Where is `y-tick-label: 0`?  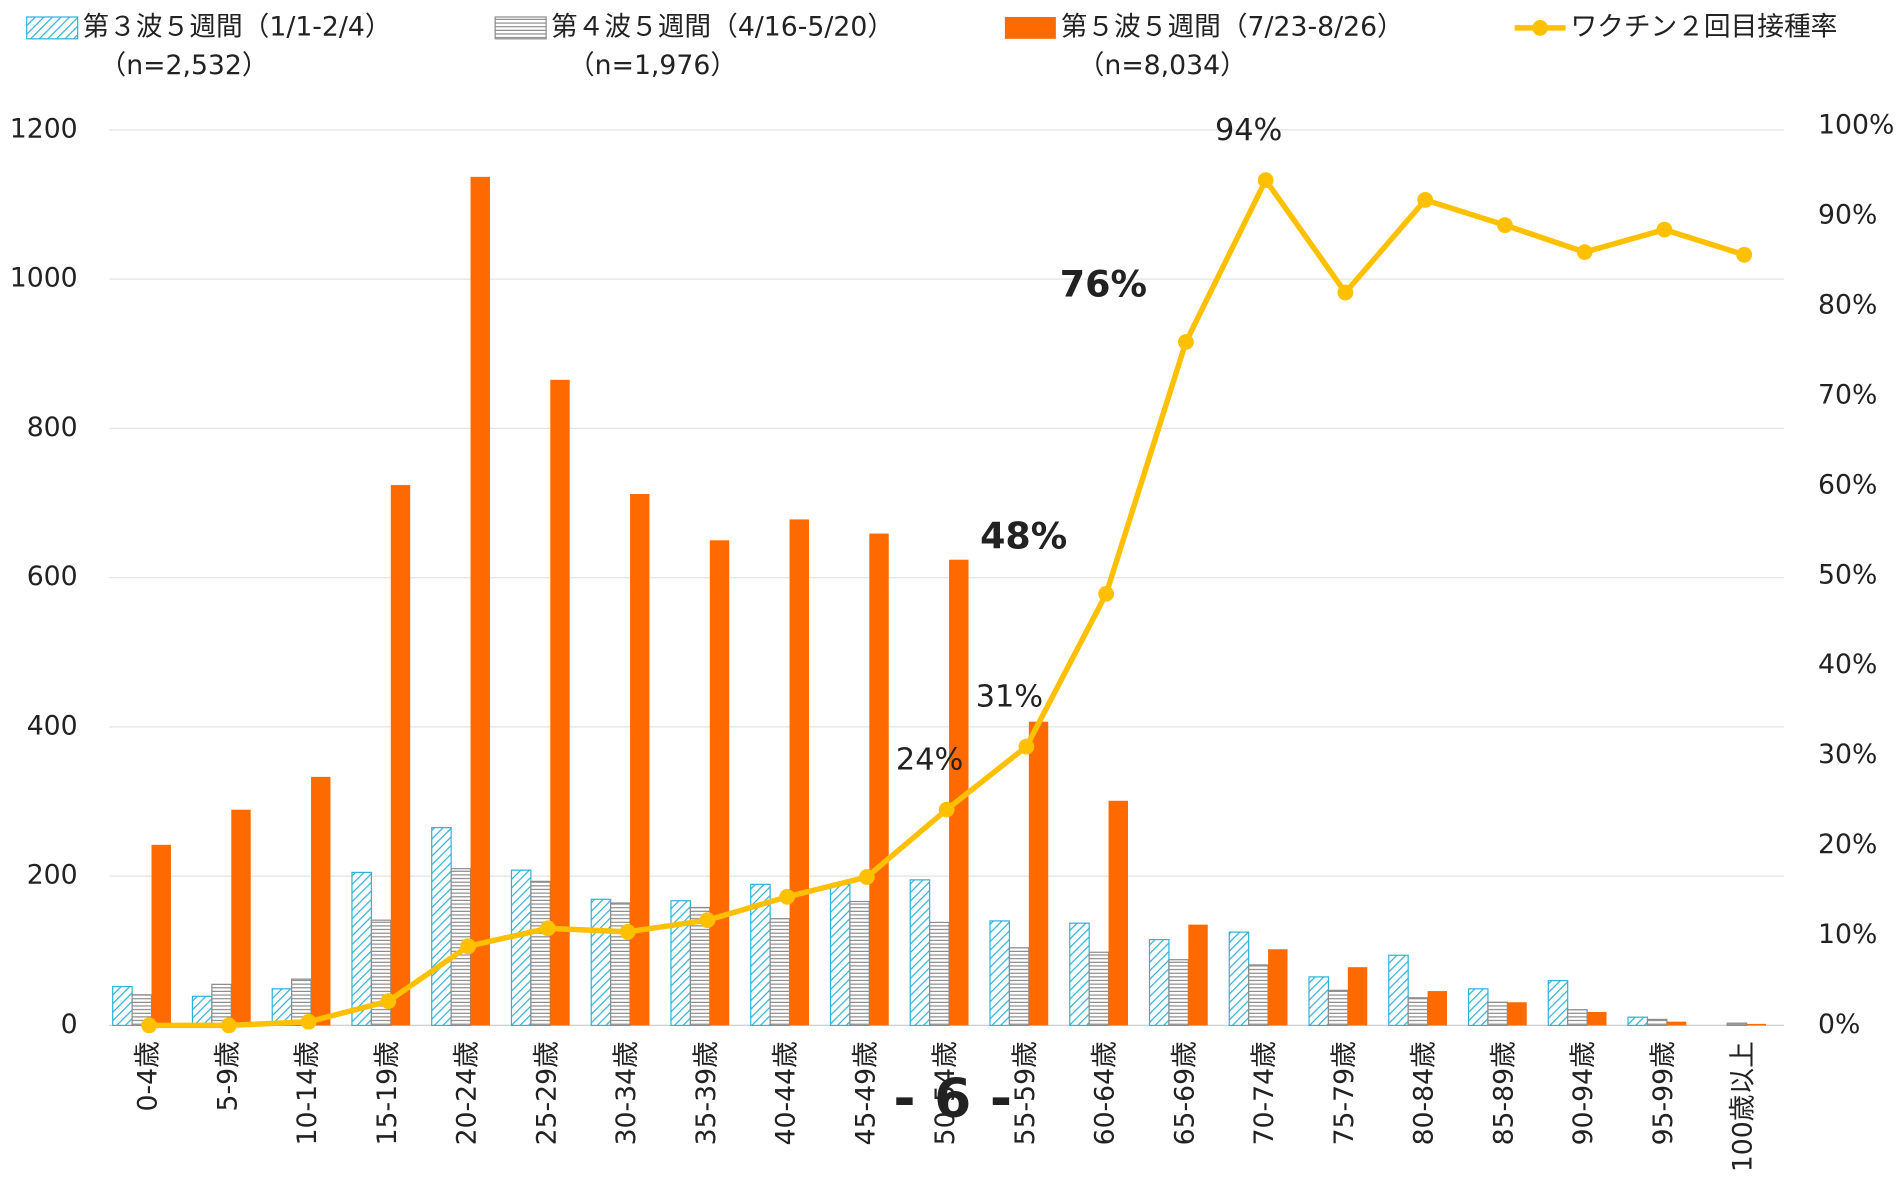 y-tick-label: 0 is located at coordinates (69, 1024).